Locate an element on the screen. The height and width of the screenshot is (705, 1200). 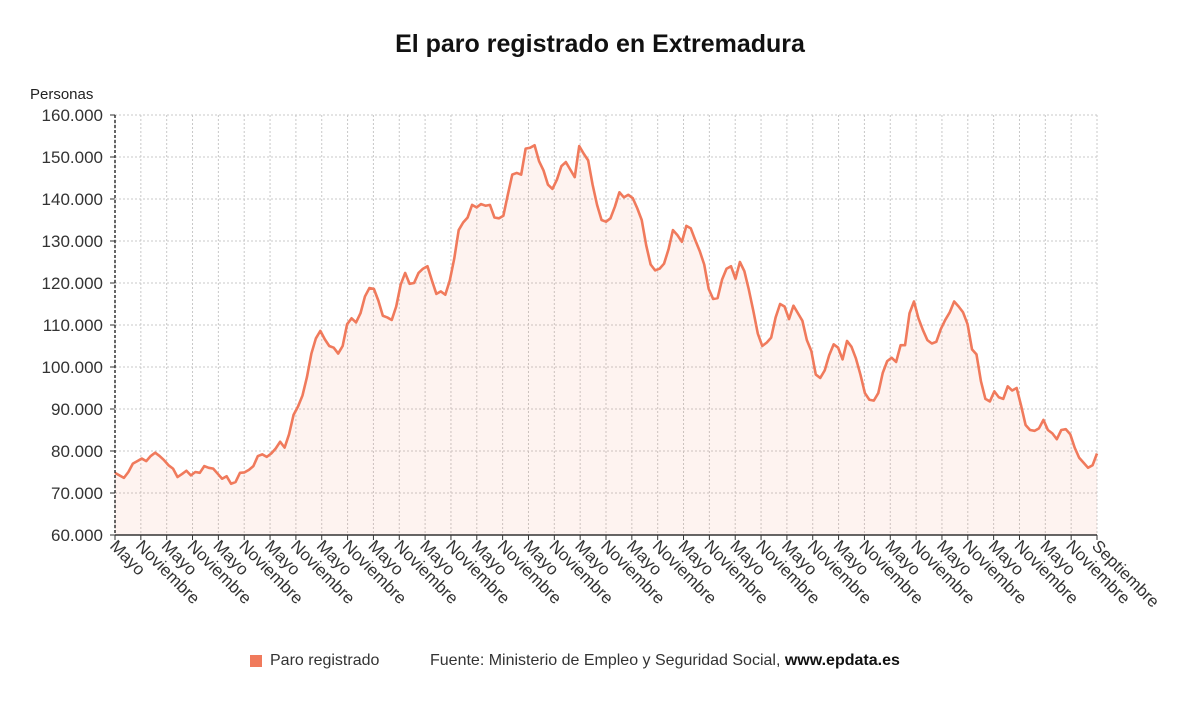
y-tick-label: 160.000 is located at coordinates (72, 115).